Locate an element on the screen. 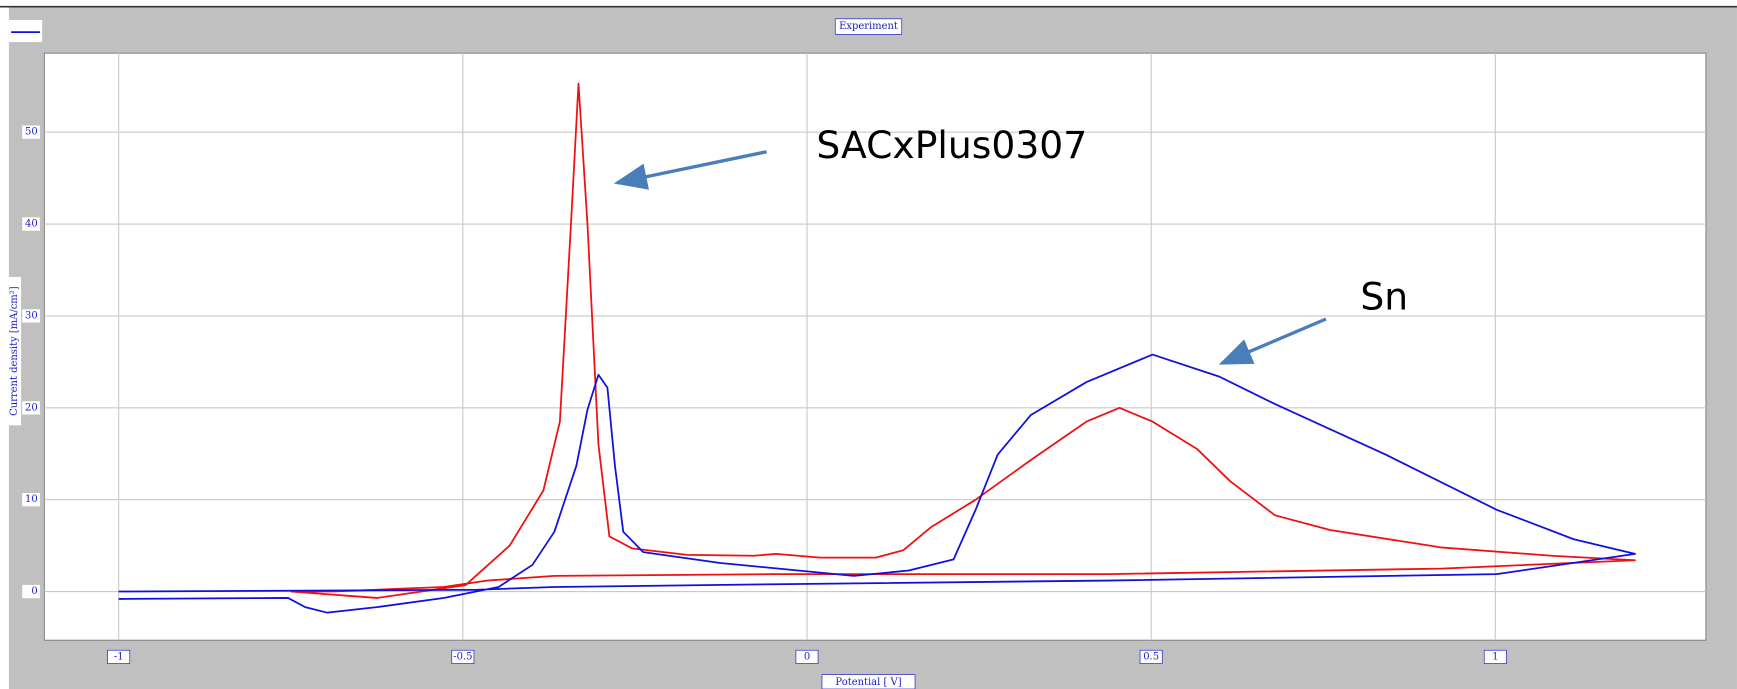 This screenshot has width=1737, height=689. annotation: Sn is located at coordinates (1384, 297).